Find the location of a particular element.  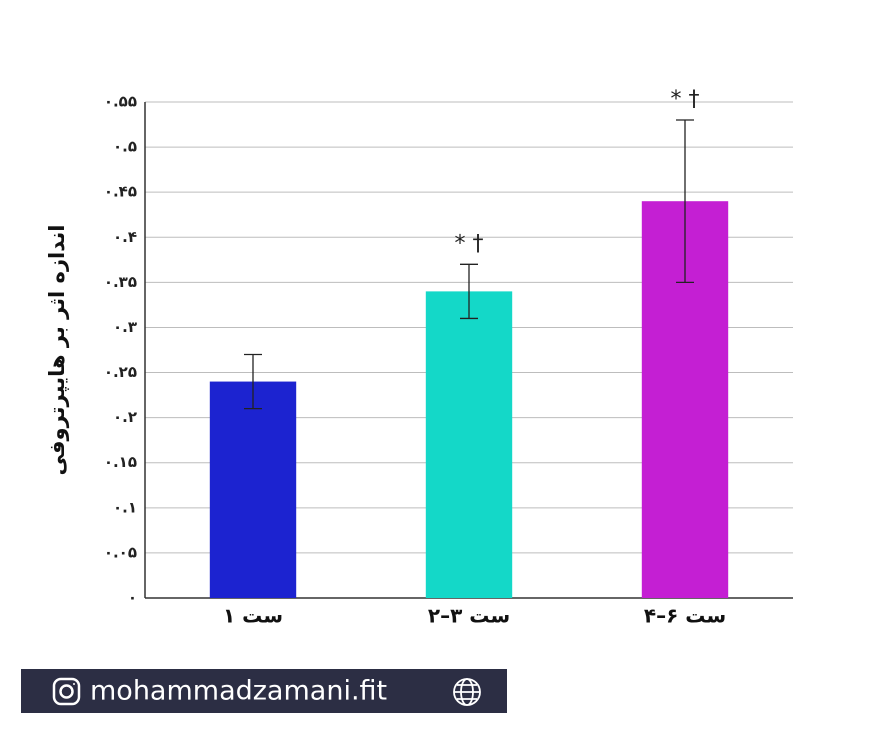

y-tick-label: ۰.۱۵ is located at coordinates (120, 462).